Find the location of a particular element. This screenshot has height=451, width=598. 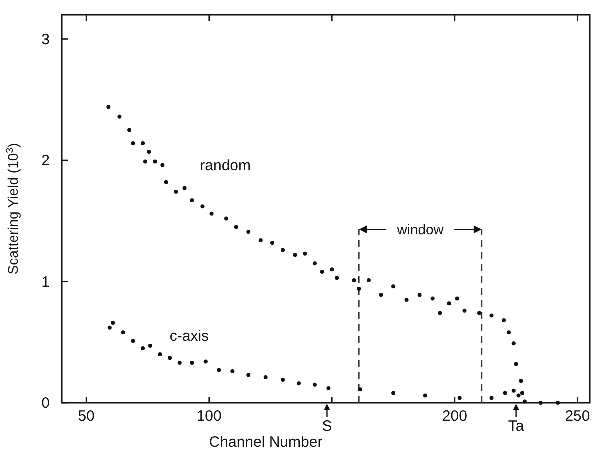

annotation: Ta is located at coordinates (516, 426).